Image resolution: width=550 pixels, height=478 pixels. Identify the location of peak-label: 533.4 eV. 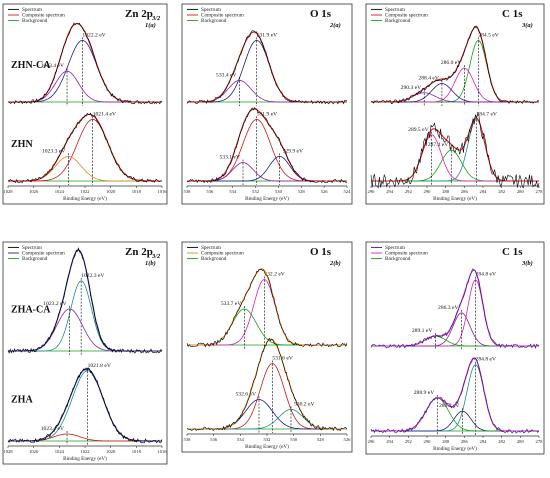
(226, 75).